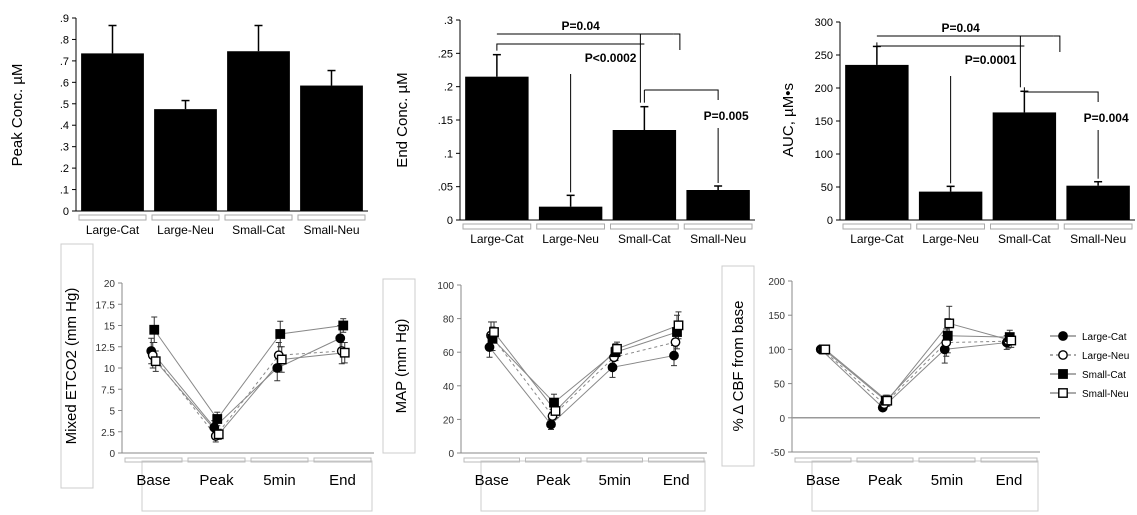 This screenshot has height=515, width=1137. What do you see at coordinates (1105, 394) in the screenshot?
I see `legend-label: Small-Neu` at bounding box center [1105, 394].